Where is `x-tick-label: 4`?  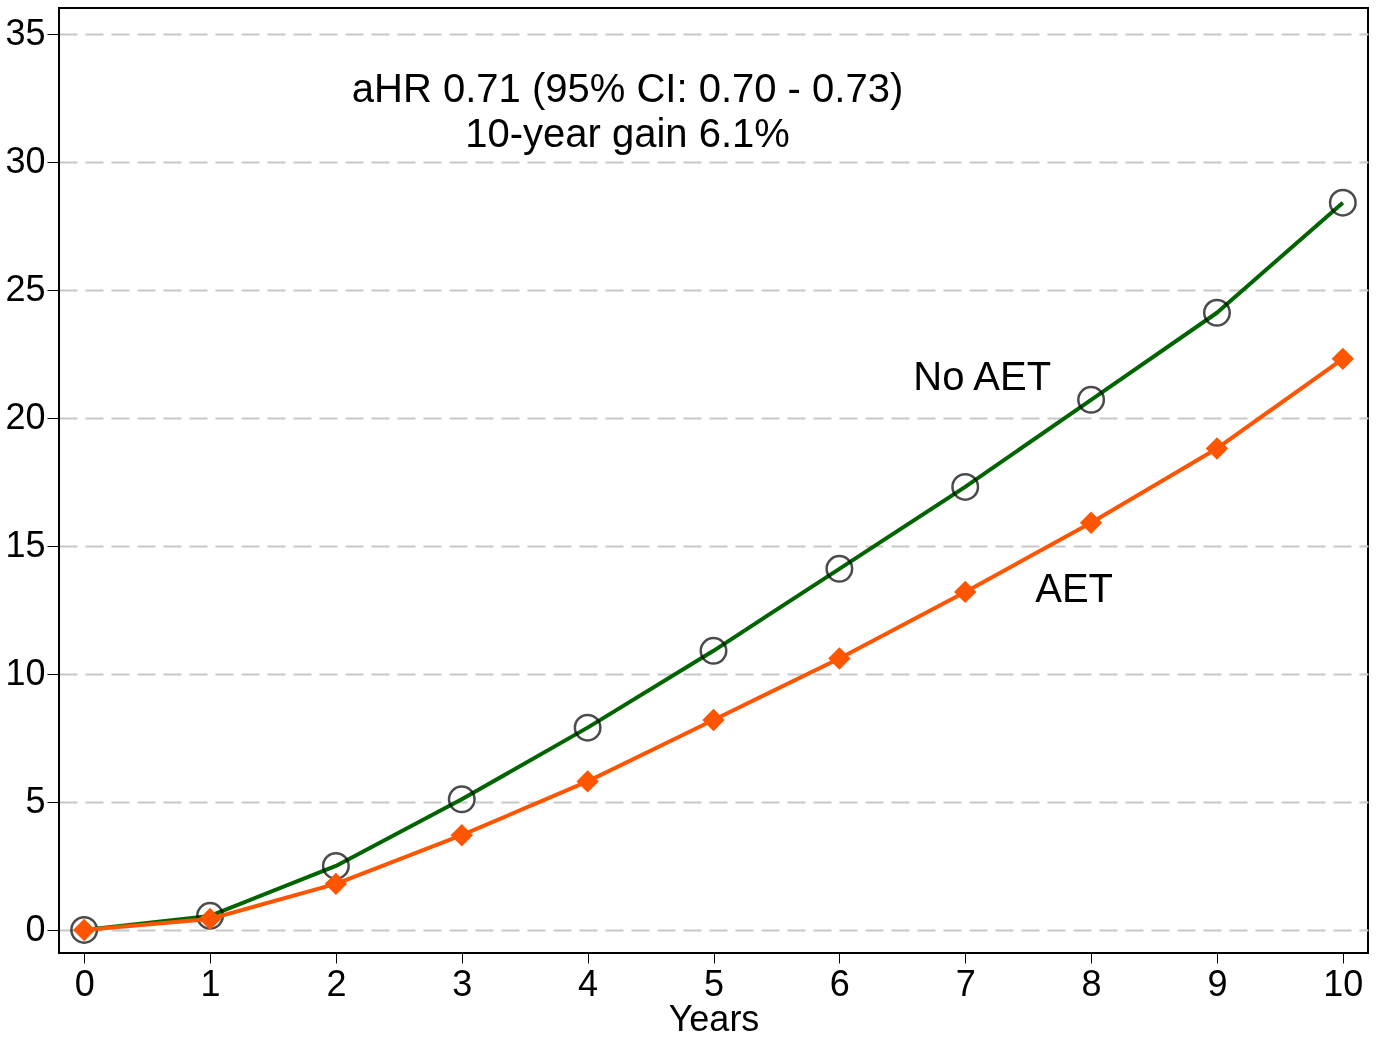 x-tick-label: 4 is located at coordinates (588, 983).